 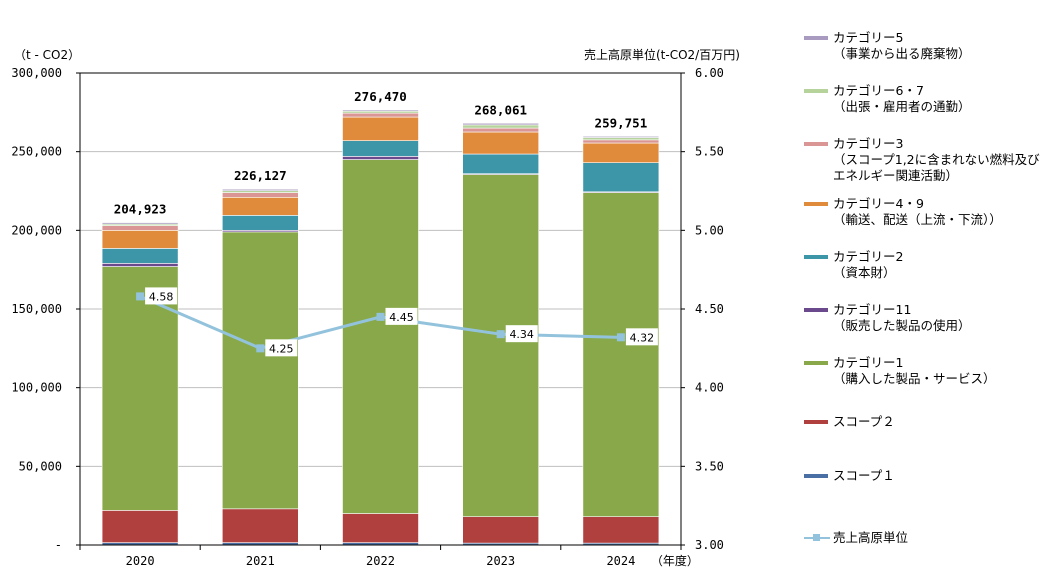 What do you see at coordinates (260, 175) in the screenshot?
I see `bar-total-label: 226,127` at bounding box center [260, 175].